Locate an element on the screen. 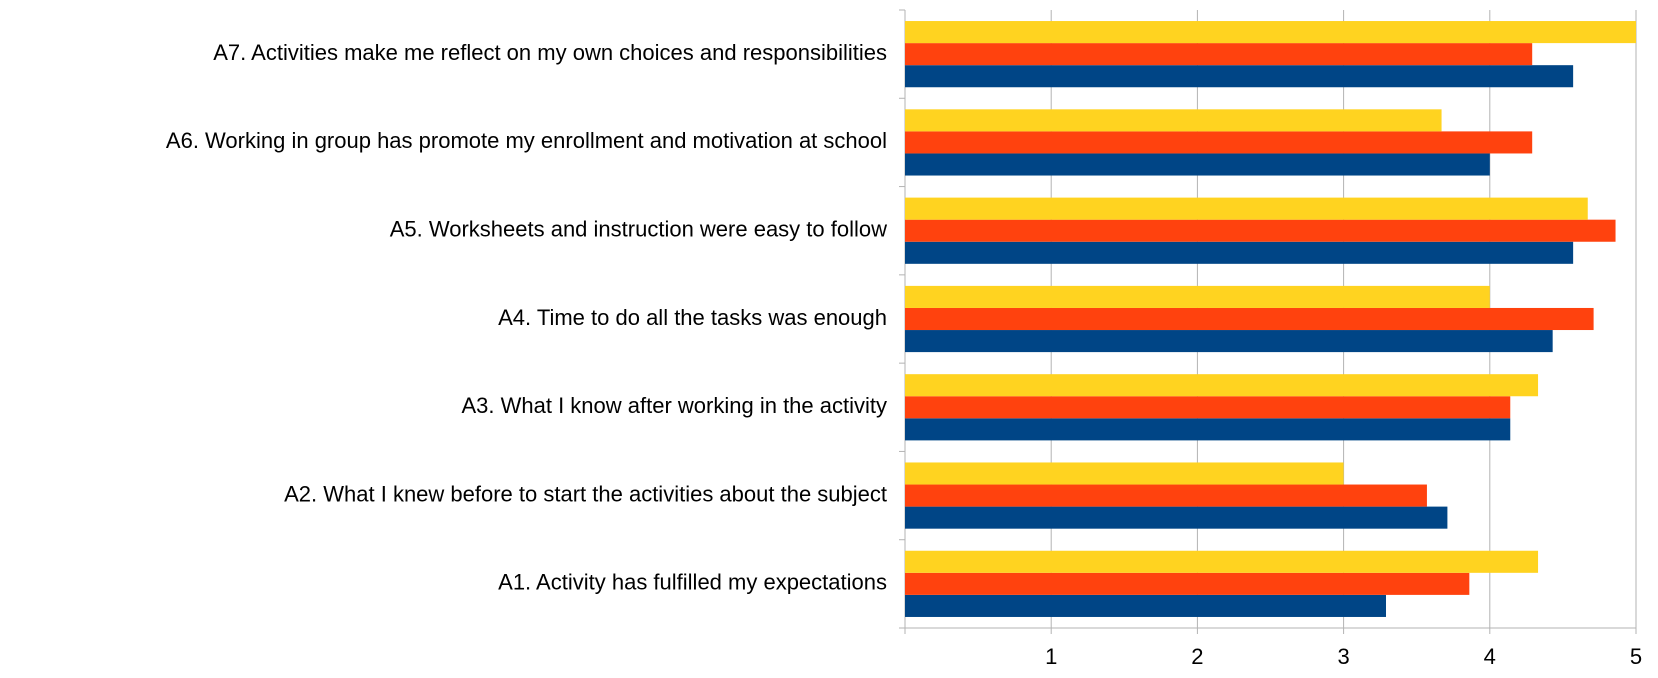  x-tick-label: 1 is located at coordinates (1051, 656).